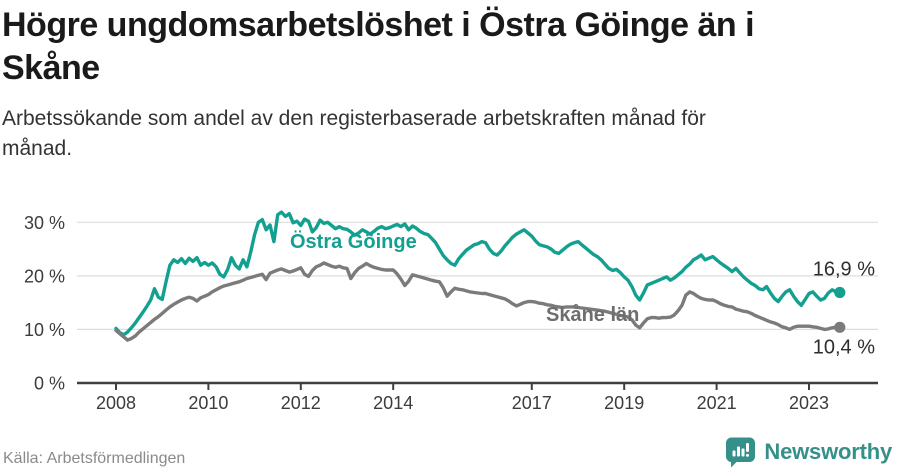 Image resolution: width=900 pixels, height=474 pixels. I want to click on y-tick-label: 30 %, so click(44, 223).